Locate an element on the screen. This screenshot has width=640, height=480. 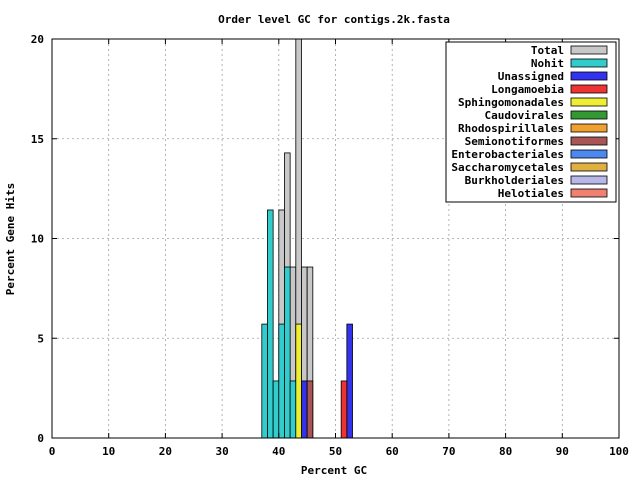
y-tick-label: 20 is located at coordinates (37, 39).